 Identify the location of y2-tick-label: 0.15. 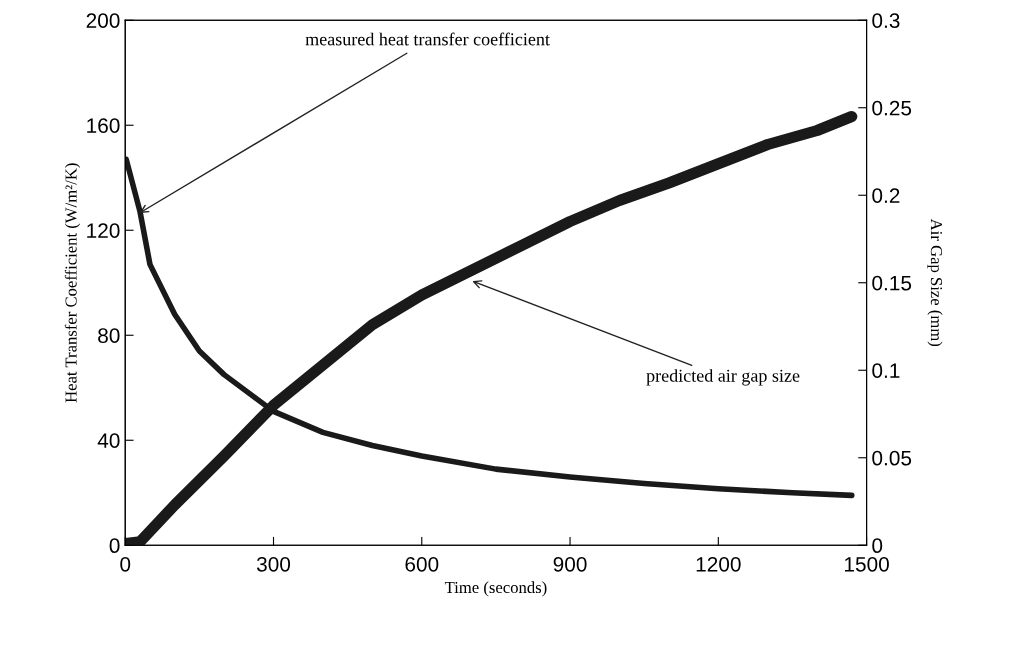
(892, 283).